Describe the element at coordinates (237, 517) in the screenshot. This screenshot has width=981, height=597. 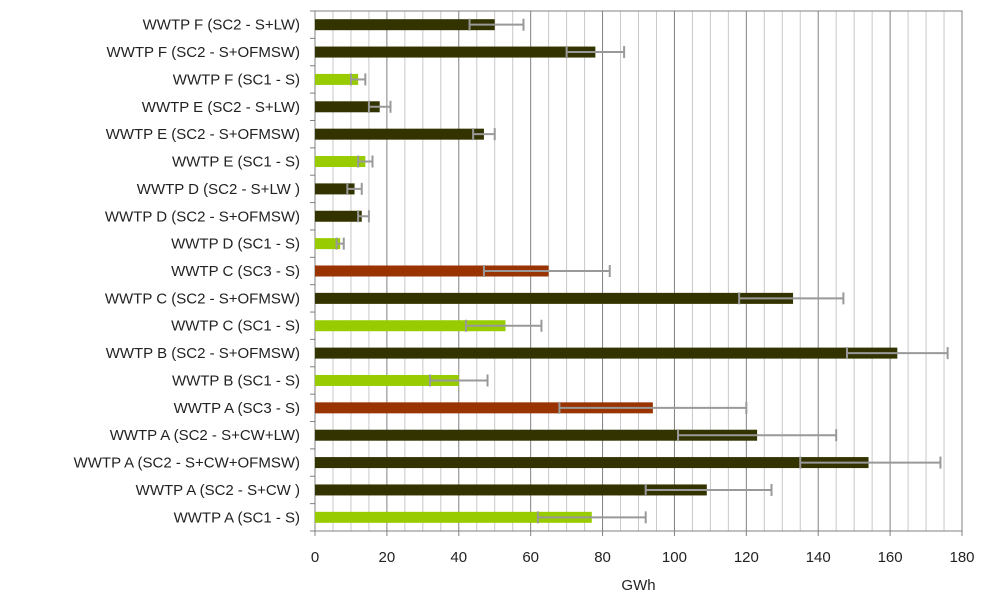
I see `category-label: WWTP A (SC1 - S)` at that location.